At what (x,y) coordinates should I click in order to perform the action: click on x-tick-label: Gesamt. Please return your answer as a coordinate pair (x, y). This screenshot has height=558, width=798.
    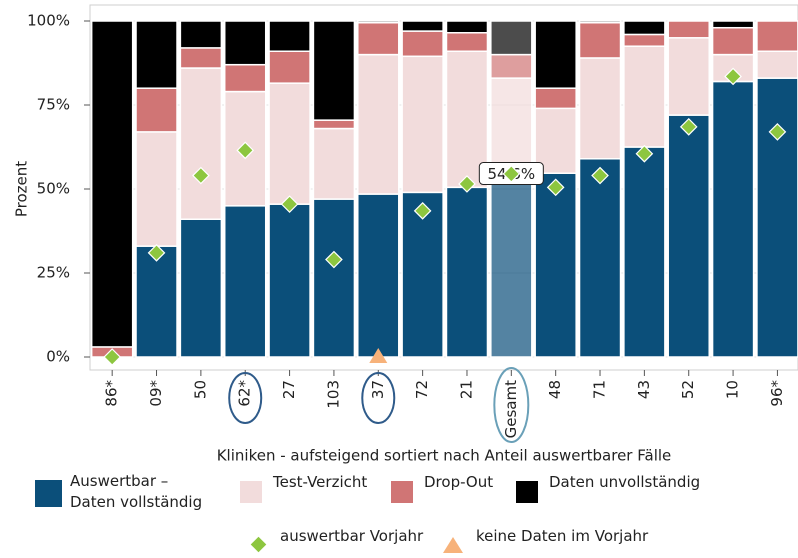
    Looking at the image, I should click on (511, 409).